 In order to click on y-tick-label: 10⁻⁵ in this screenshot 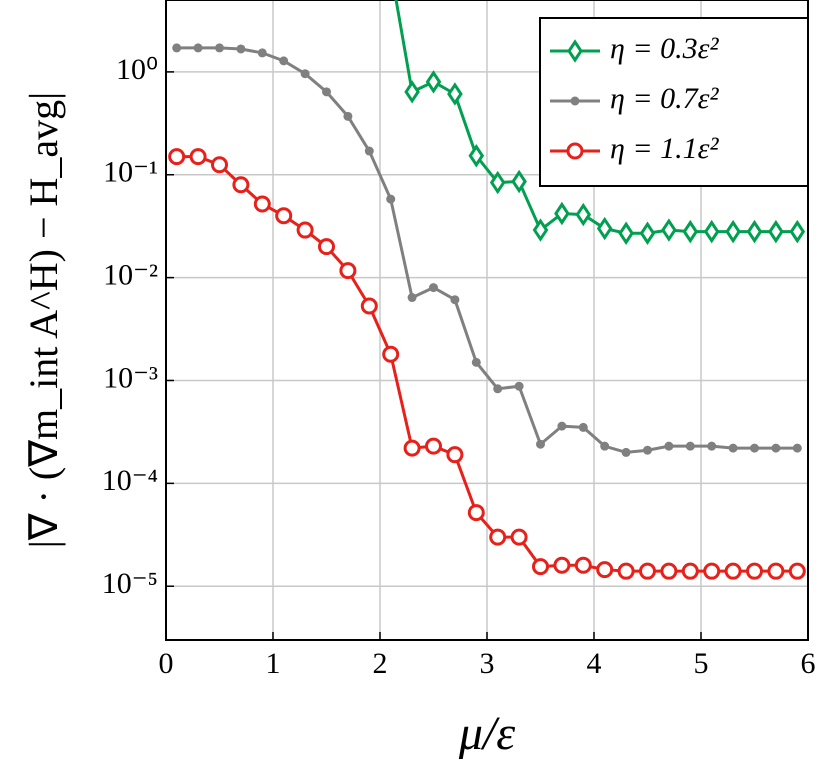, I will do `click(130, 583)`.